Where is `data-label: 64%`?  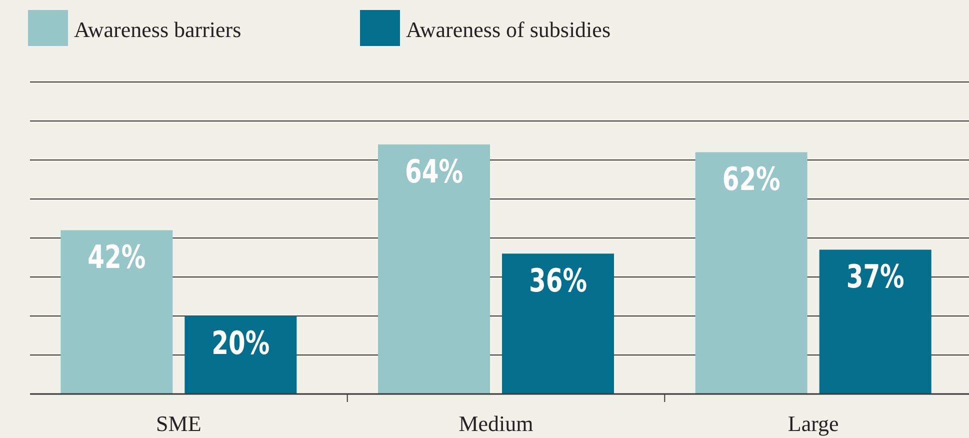
data-label: 64% is located at coordinates (439, 171).